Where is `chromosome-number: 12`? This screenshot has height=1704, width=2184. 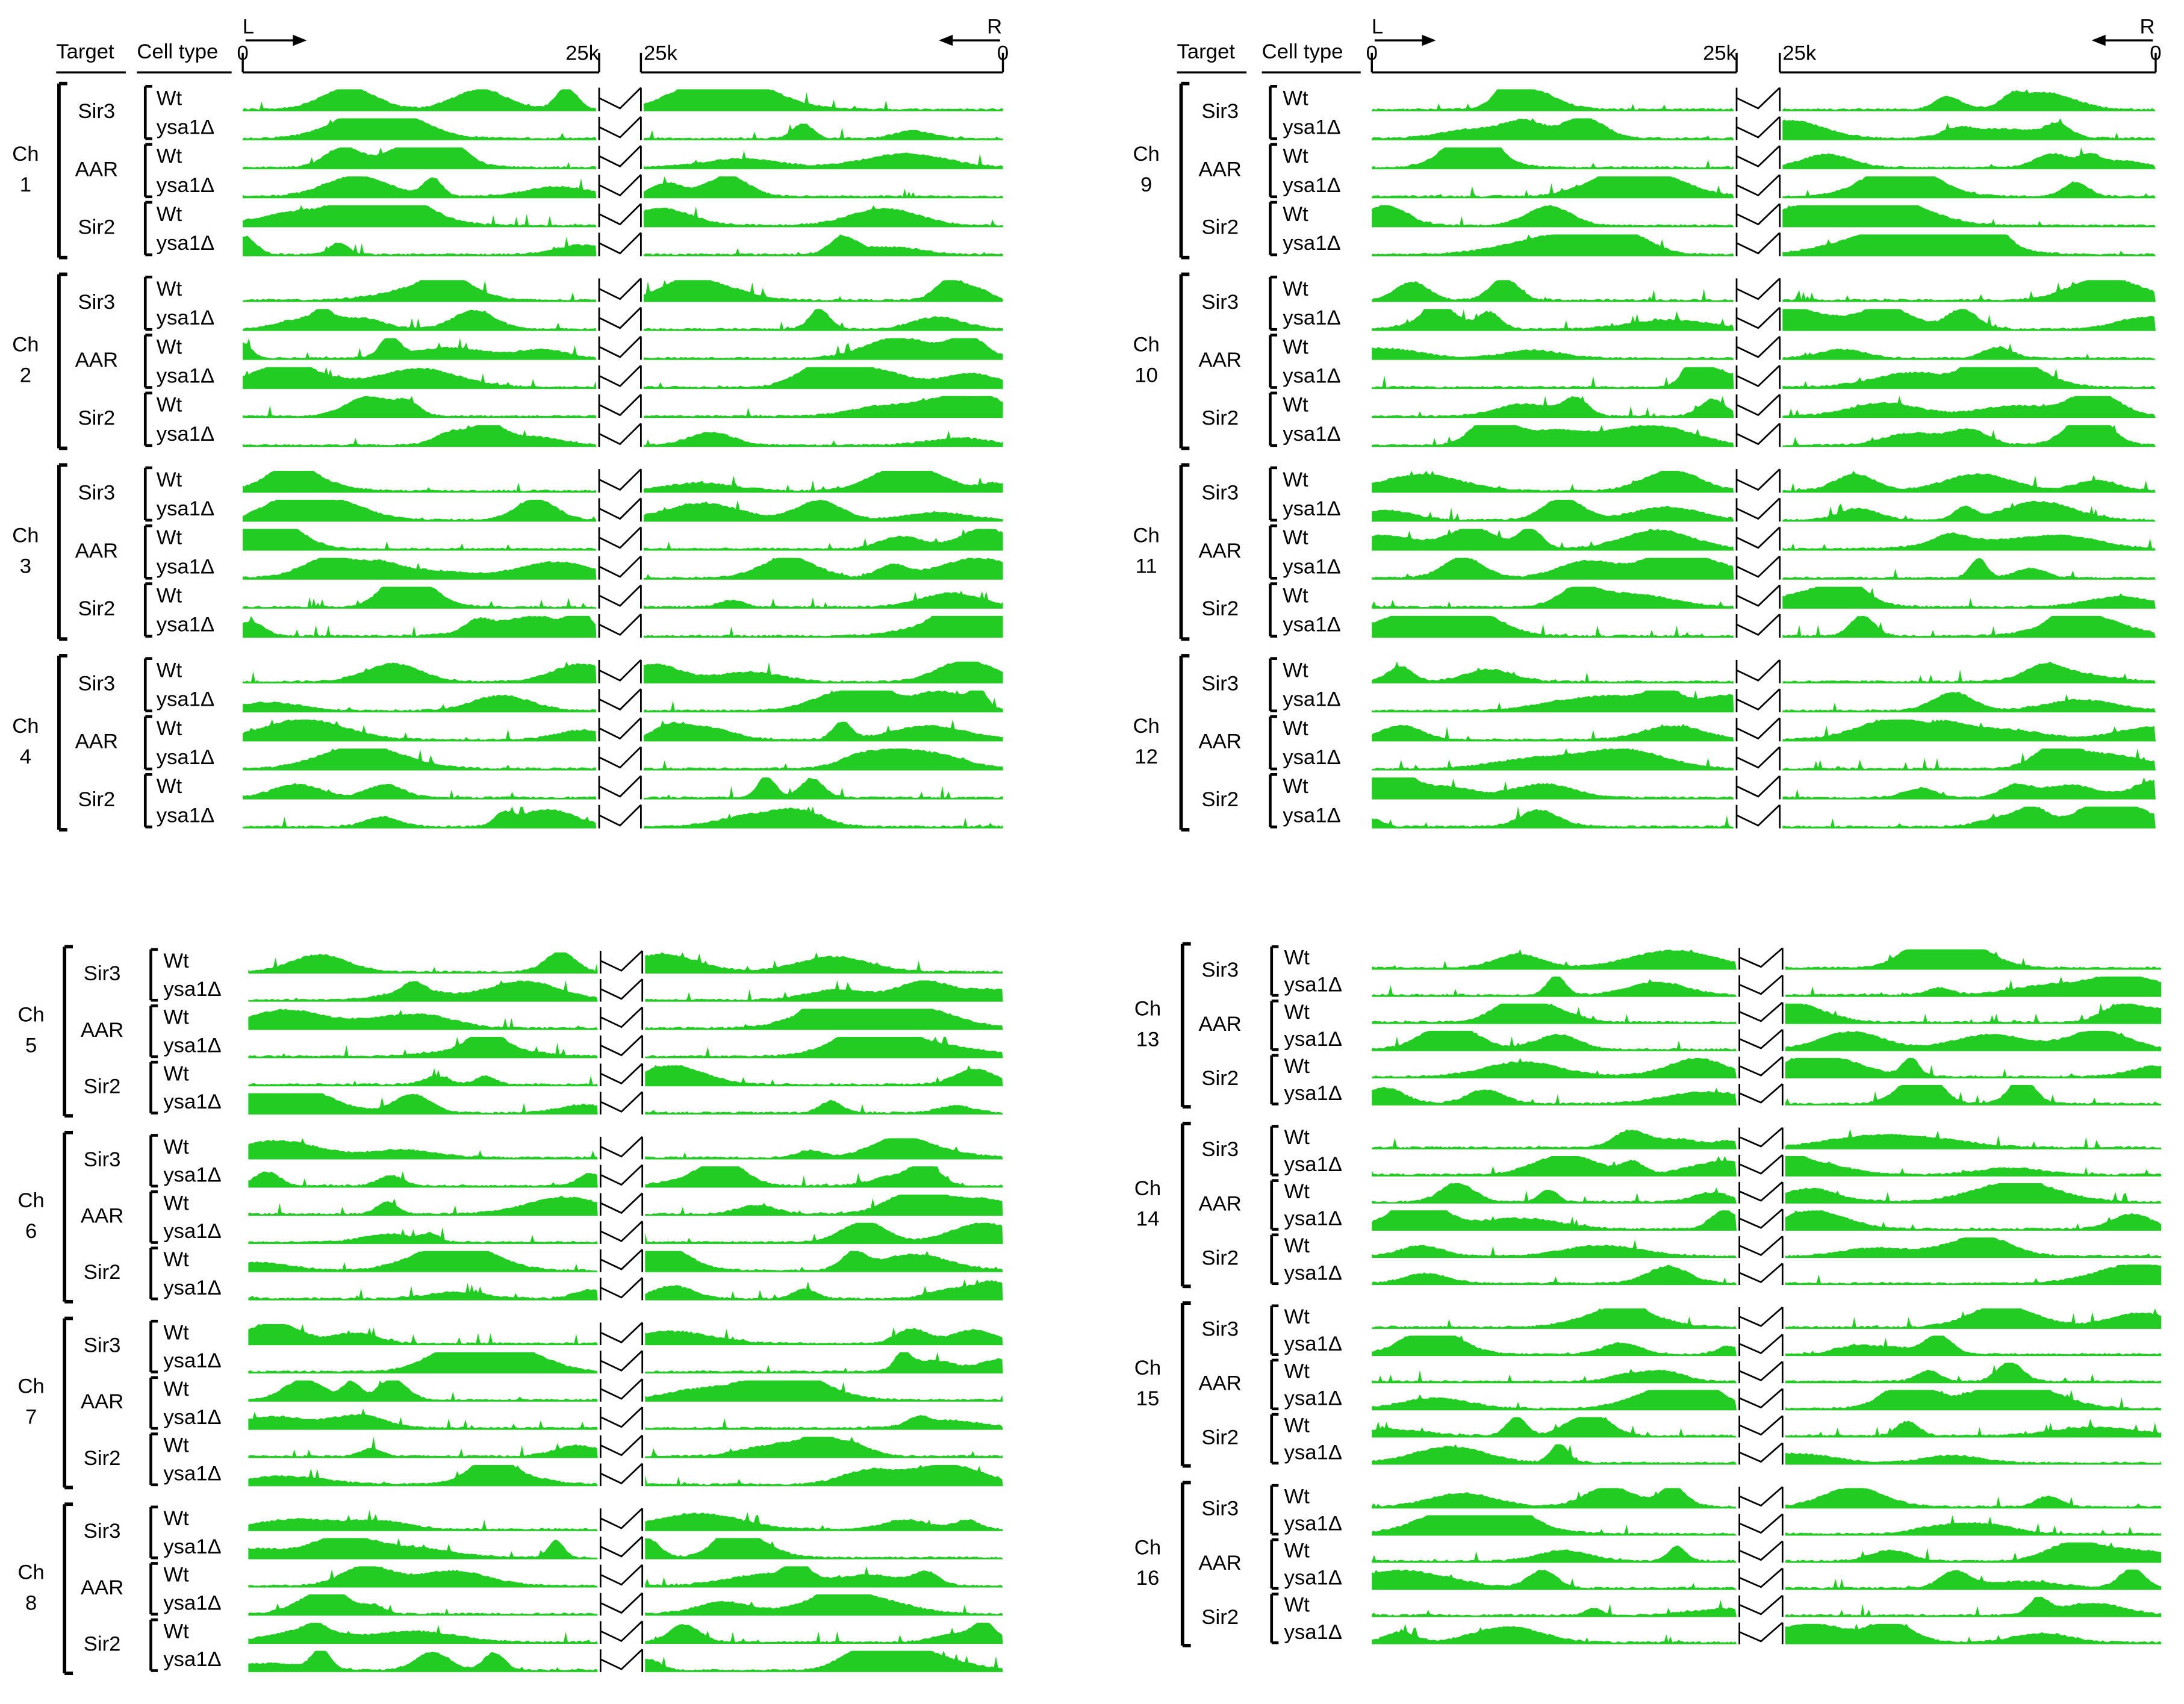 chromosome-number: 12 is located at coordinates (1146, 756).